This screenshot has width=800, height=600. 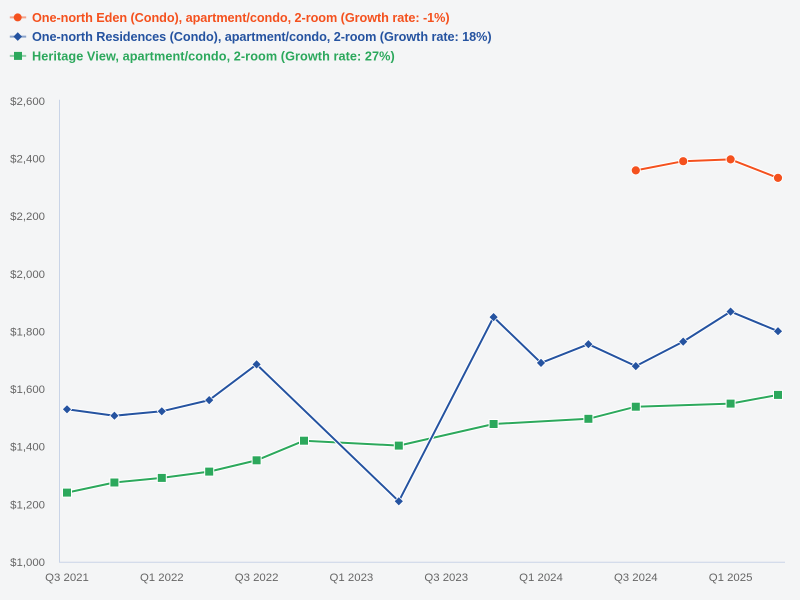 What do you see at coordinates (162, 578) in the screenshot?
I see `svg-text: Q1 2022` at bounding box center [162, 578].